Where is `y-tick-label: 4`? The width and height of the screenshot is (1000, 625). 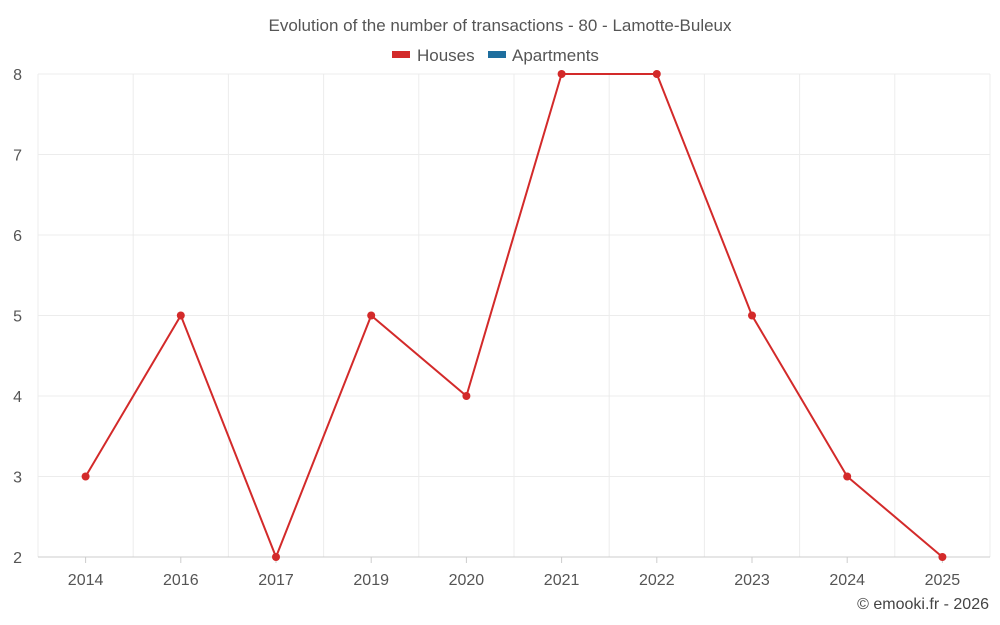 y-tick-label: 4 is located at coordinates (17, 397).